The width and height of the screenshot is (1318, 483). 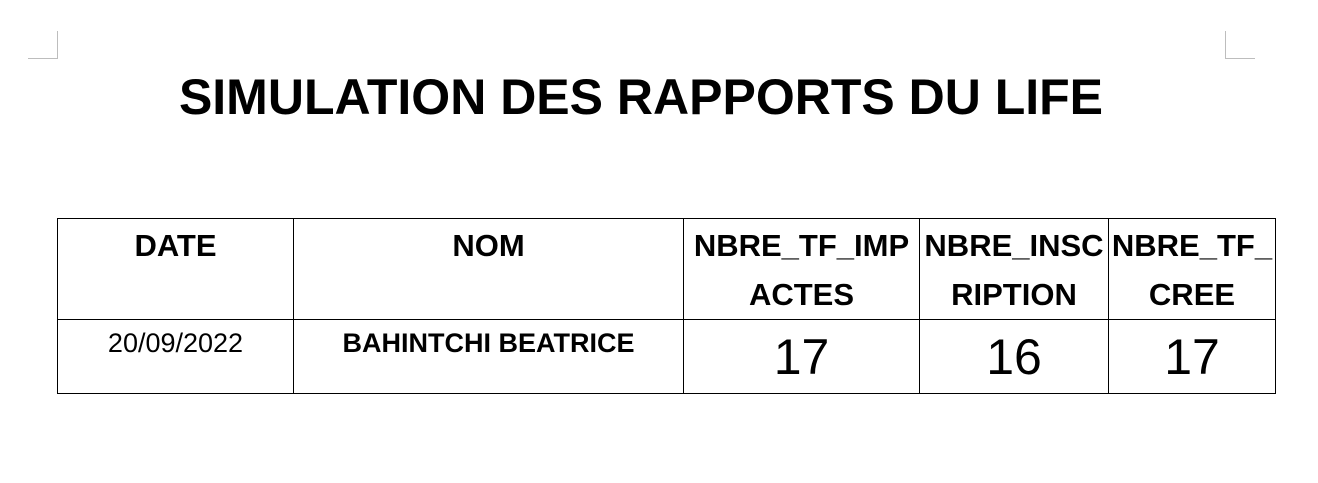 I want to click on header-nbre-tf-impactes: NBRE_TF_IMPACTES, so click(x=801, y=269).